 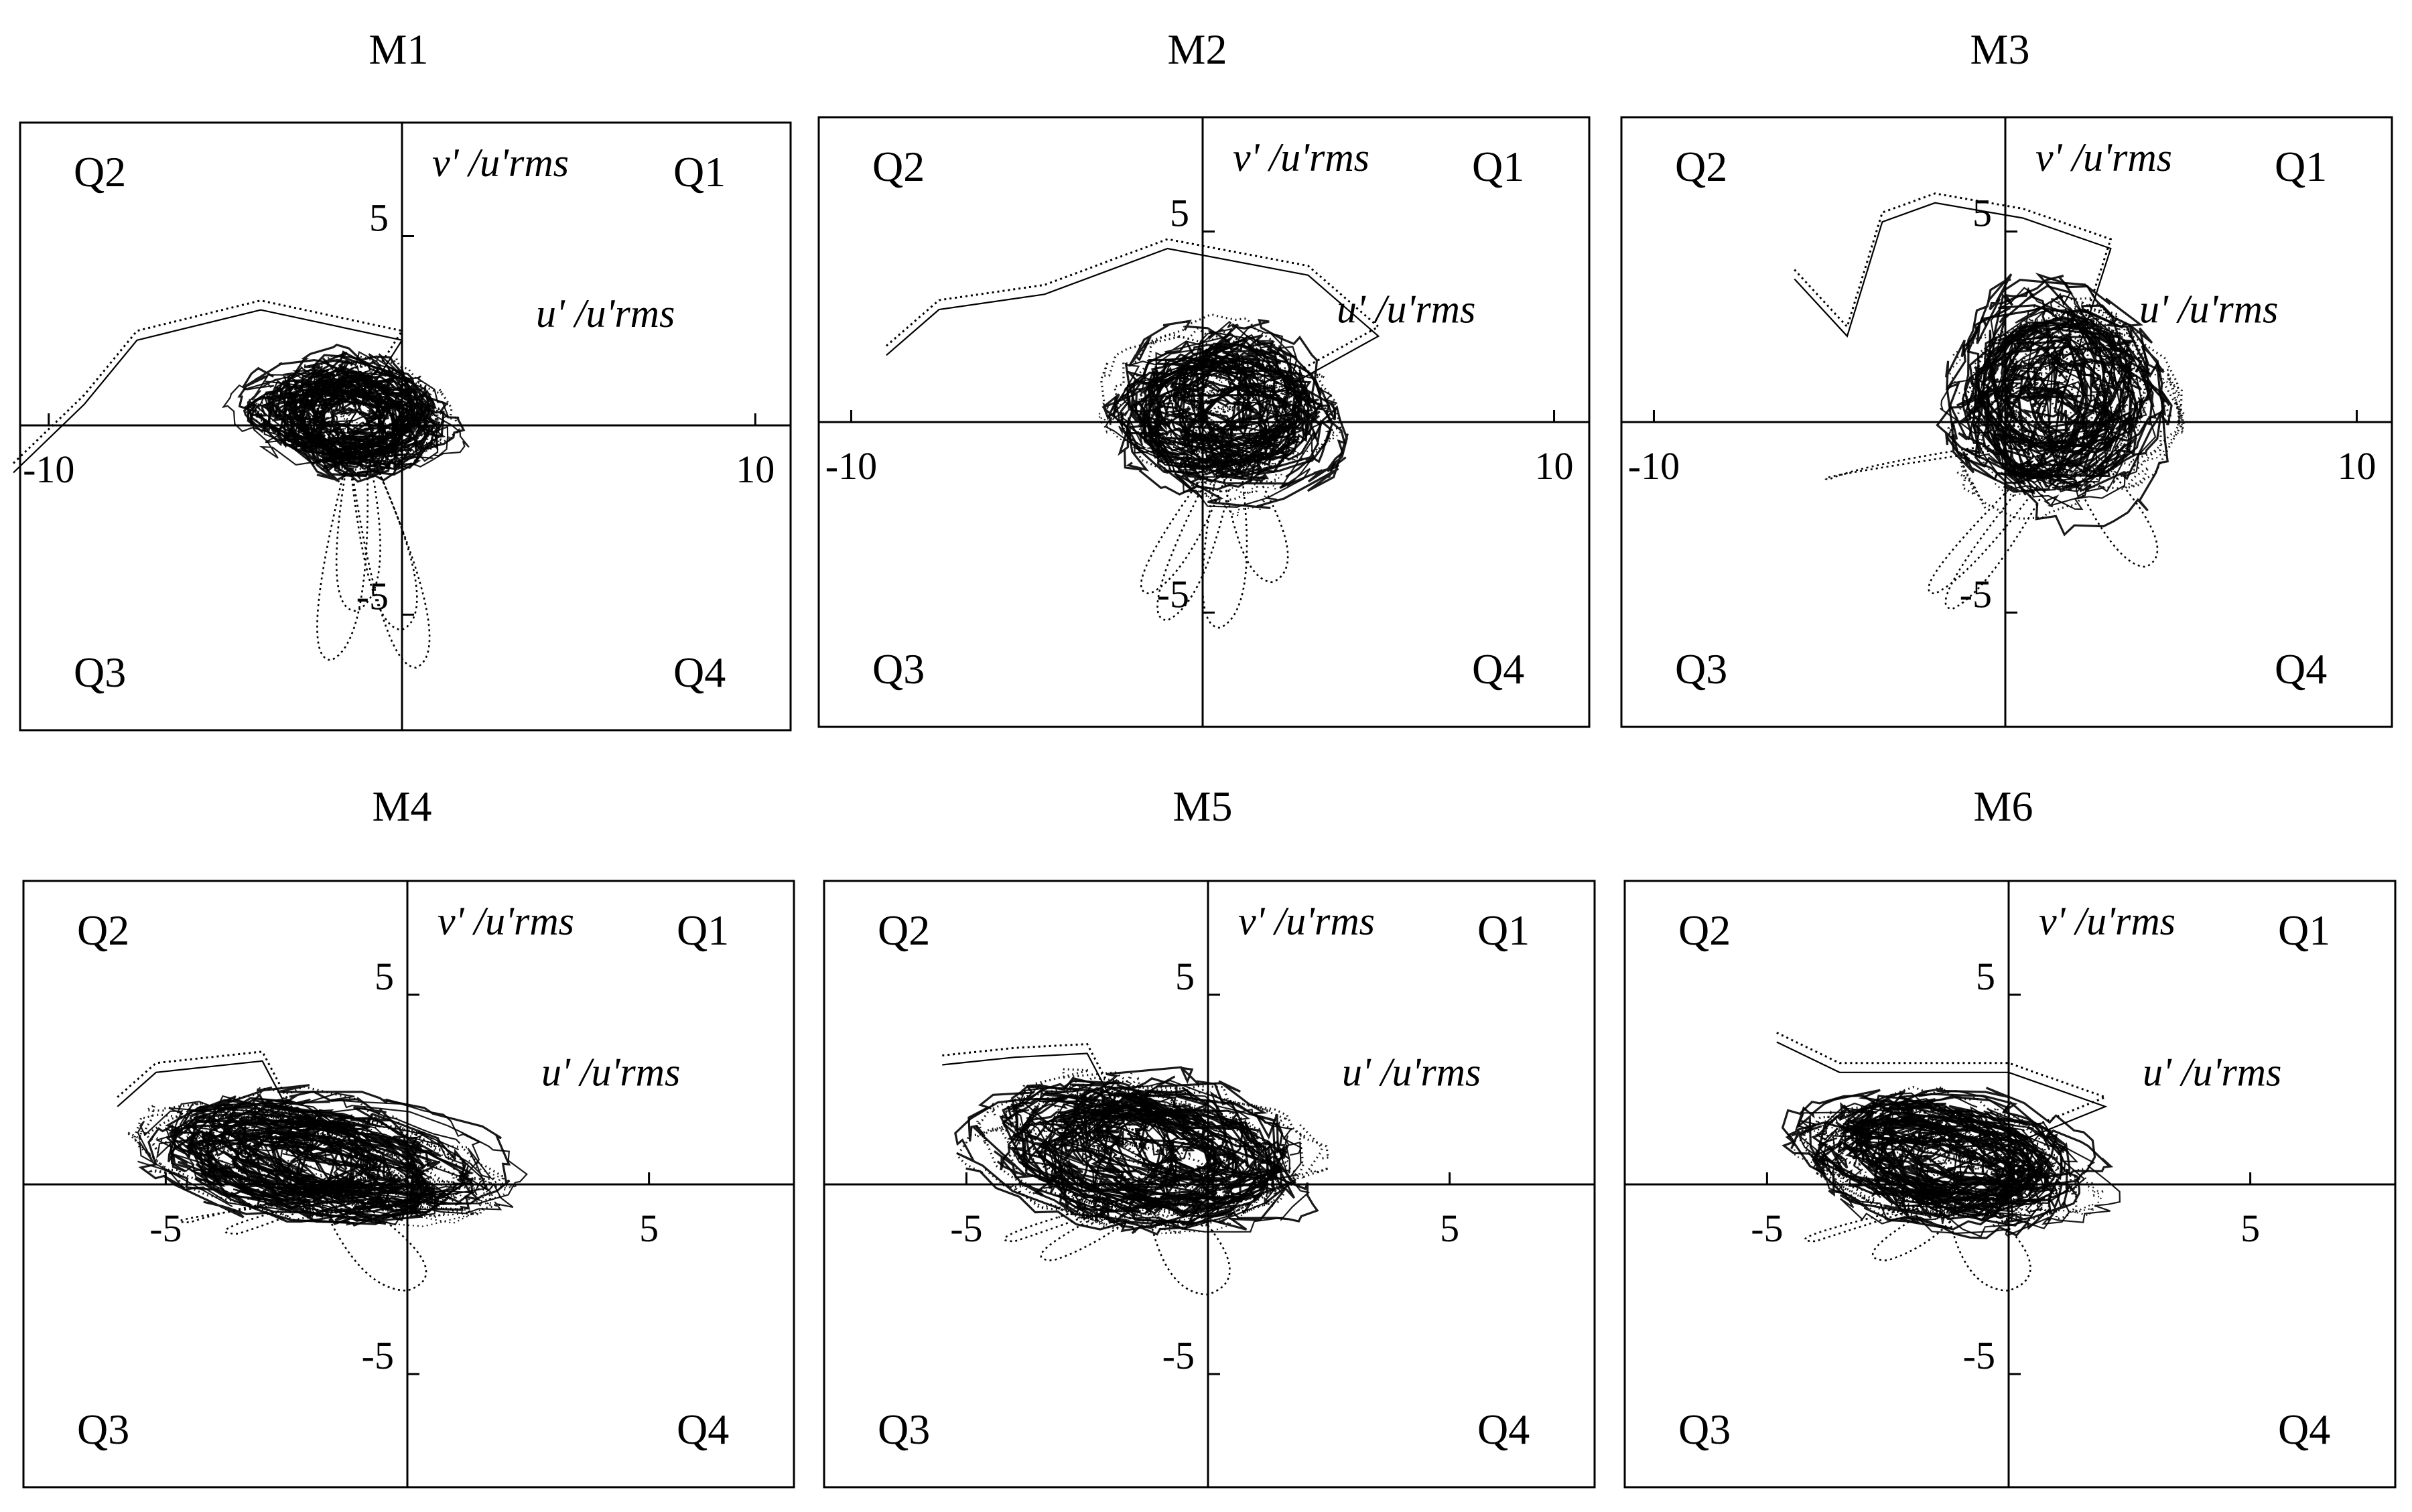 What do you see at coordinates (403, 806) in the screenshot?
I see `chart-title: M4` at bounding box center [403, 806].